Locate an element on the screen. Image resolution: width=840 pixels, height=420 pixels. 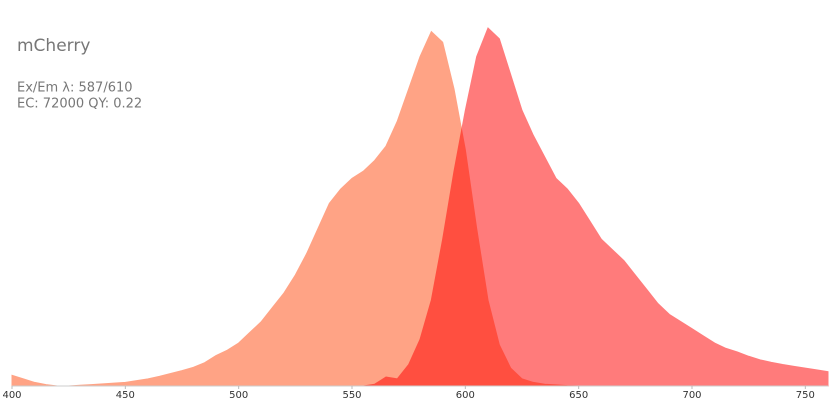
annotation: EC: 72000 QY: 0.22 is located at coordinates (79, 104).